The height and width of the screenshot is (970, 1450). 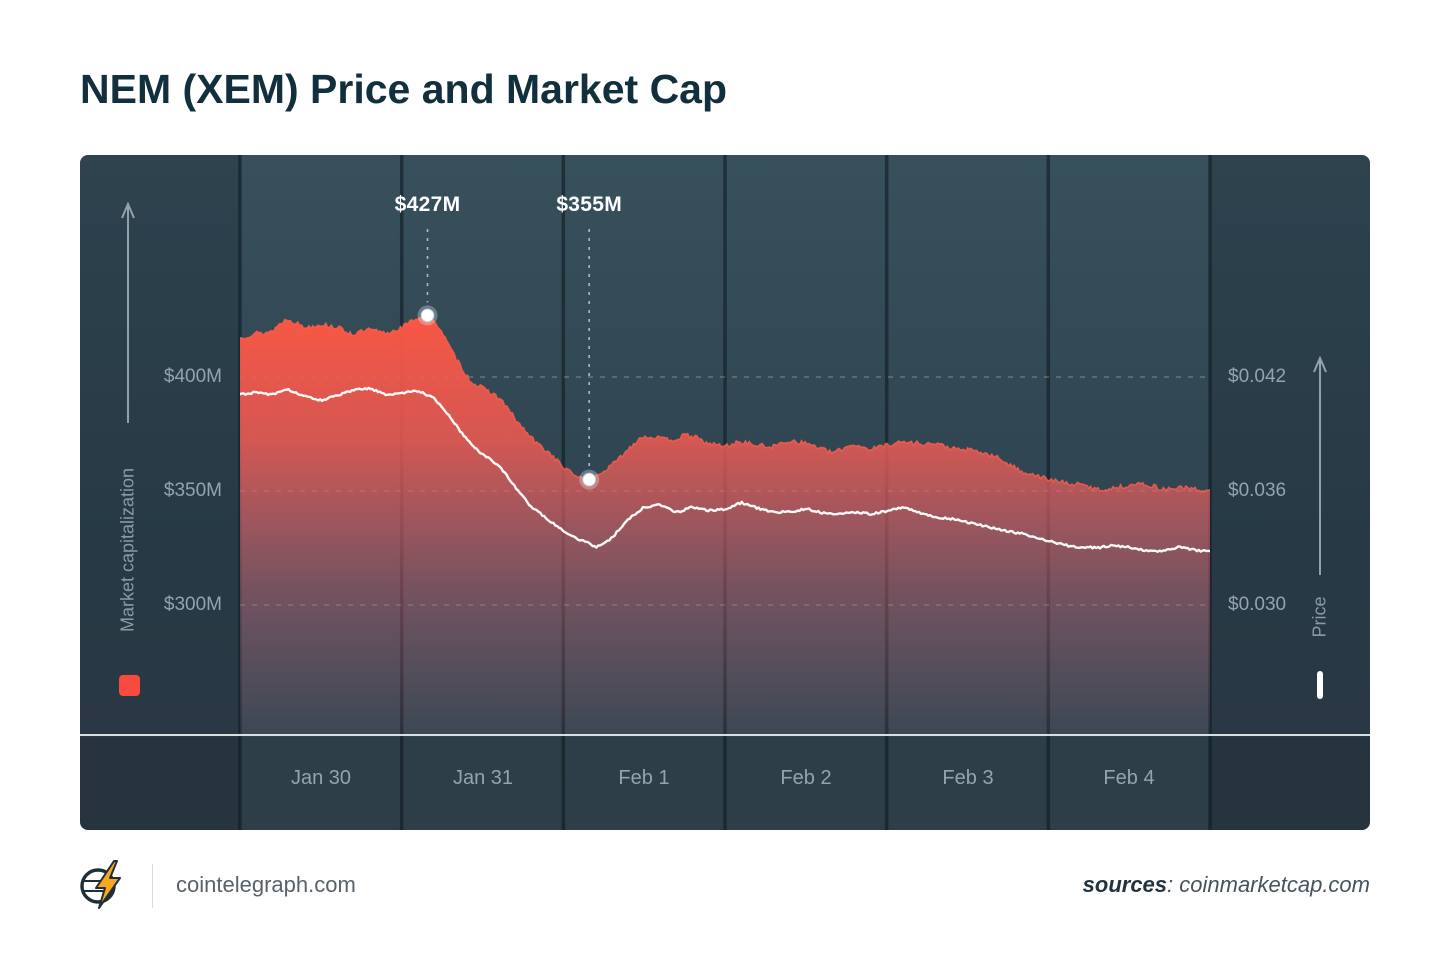 What do you see at coordinates (192, 490) in the screenshot?
I see `left-axis-tick: $350M` at bounding box center [192, 490].